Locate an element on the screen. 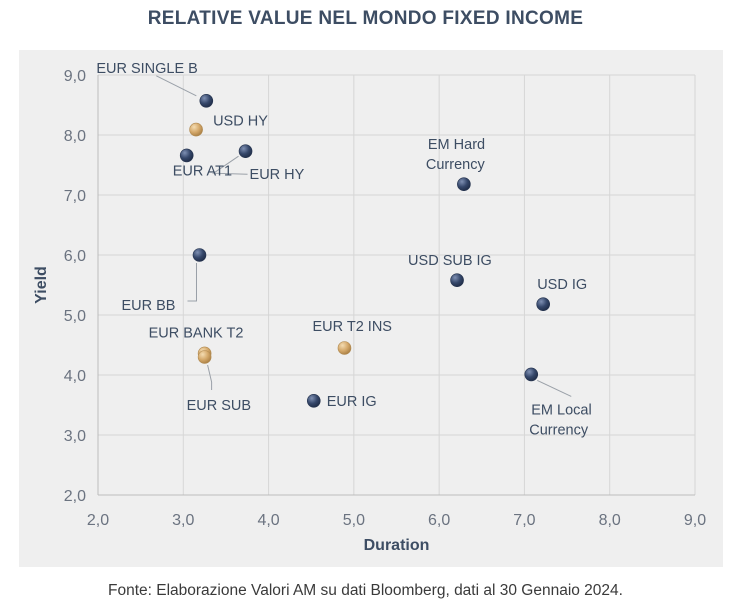  point-usd-ig is located at coordinates (543, 304).